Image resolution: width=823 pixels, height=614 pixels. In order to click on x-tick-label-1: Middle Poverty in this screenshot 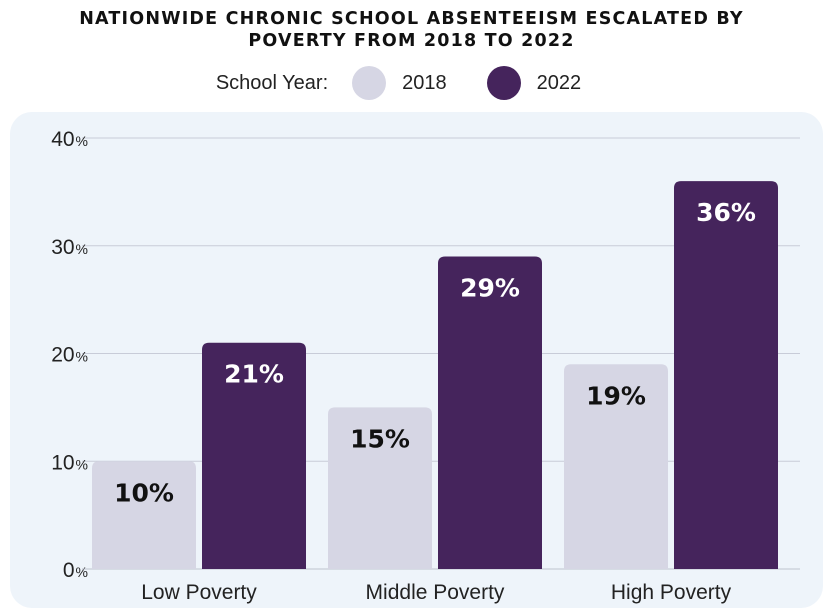, I will do `click(435, 592)`.